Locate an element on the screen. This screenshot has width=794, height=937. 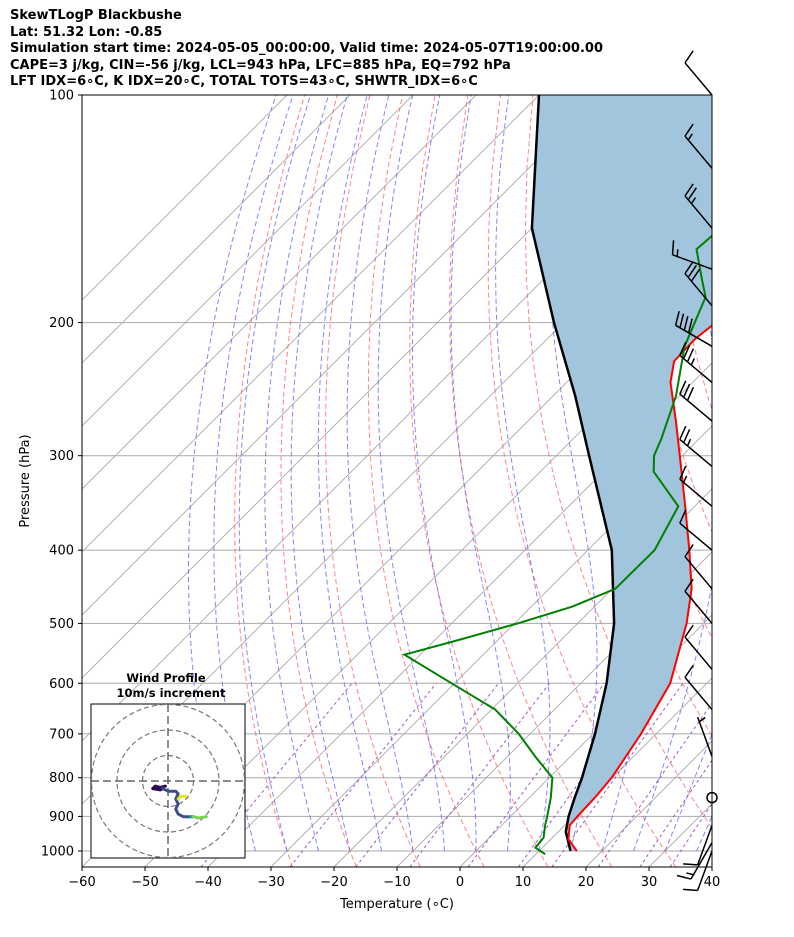
x-tick-label: 20 is located at coordinates (586, 882).